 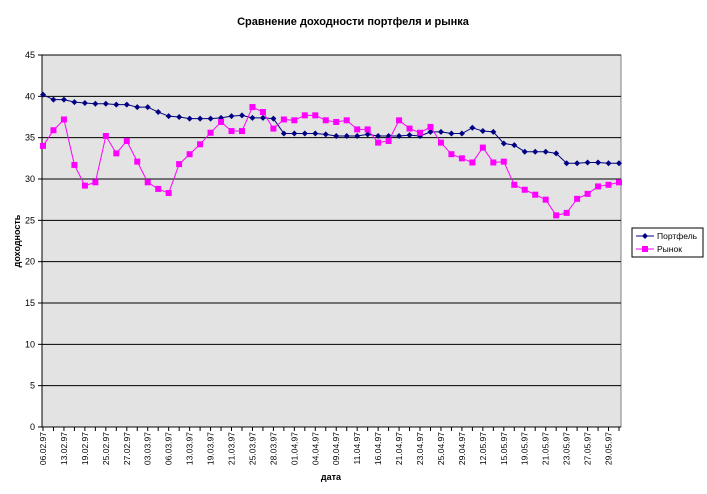 What do you see at coordinates (43, 448) in the screenshot?
I see `x-tick-label: 06.02.97` at bounding box center [43, 448].